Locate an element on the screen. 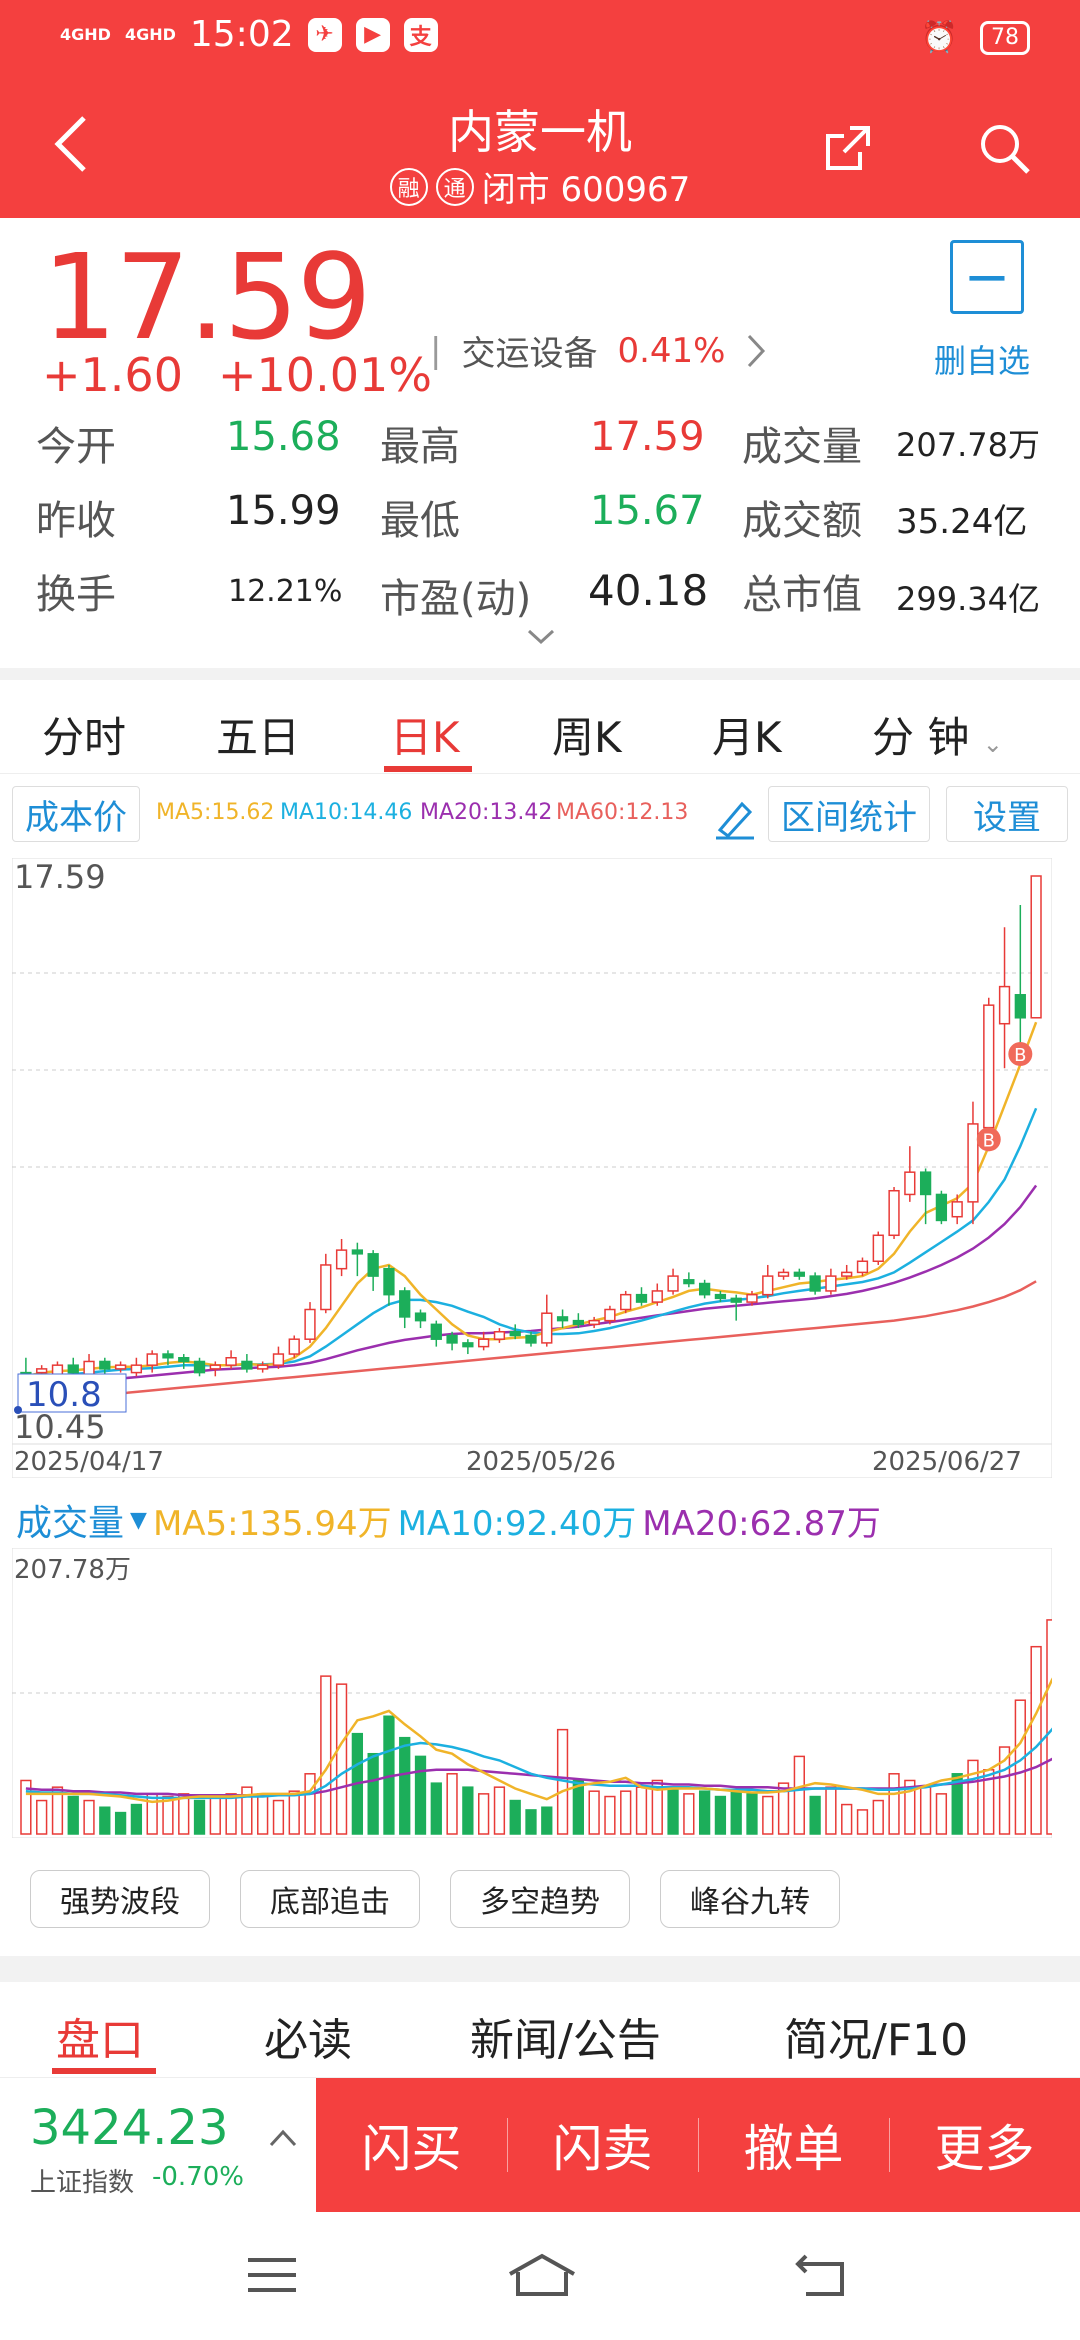  price-max-label: 17.59 is located at coordinates (60, 877).